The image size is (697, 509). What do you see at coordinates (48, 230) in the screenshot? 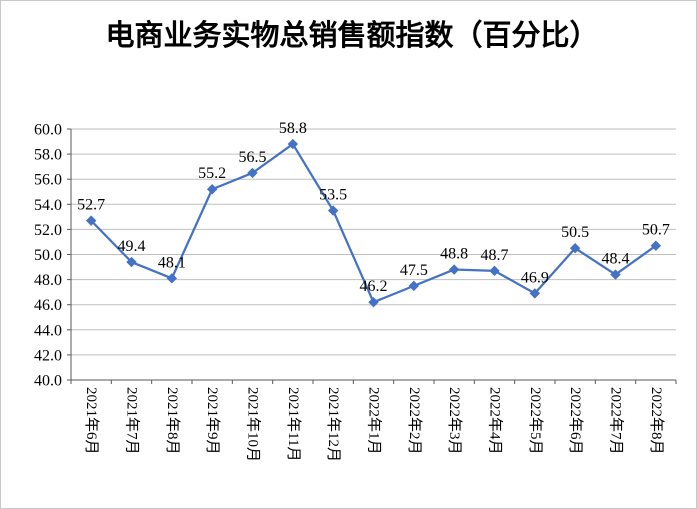
I see `y-axis-label: 52.0` at bounding box center [48, 230].